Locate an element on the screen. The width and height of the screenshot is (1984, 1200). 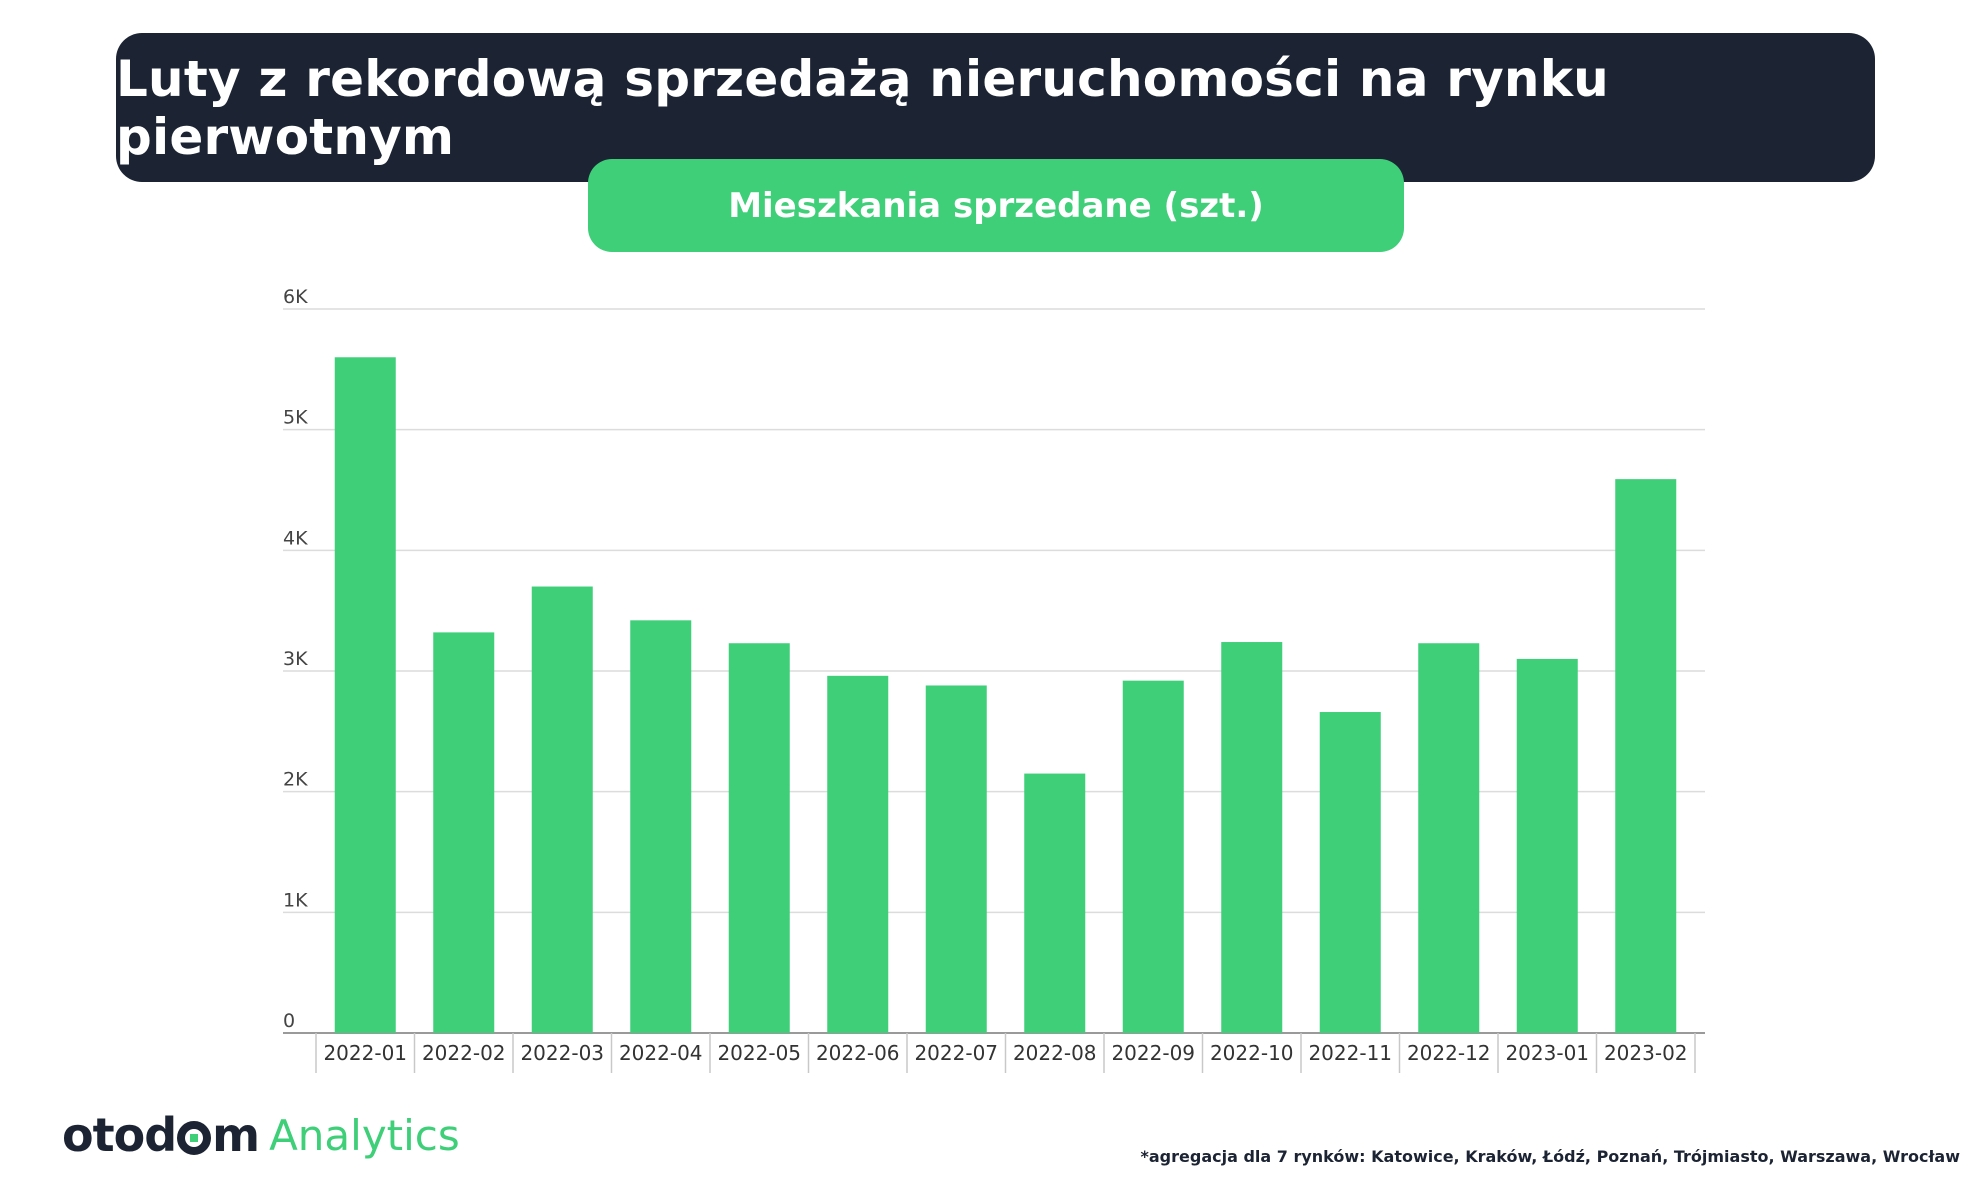
logo-word-m: m is located at coordinates (236, 1135).